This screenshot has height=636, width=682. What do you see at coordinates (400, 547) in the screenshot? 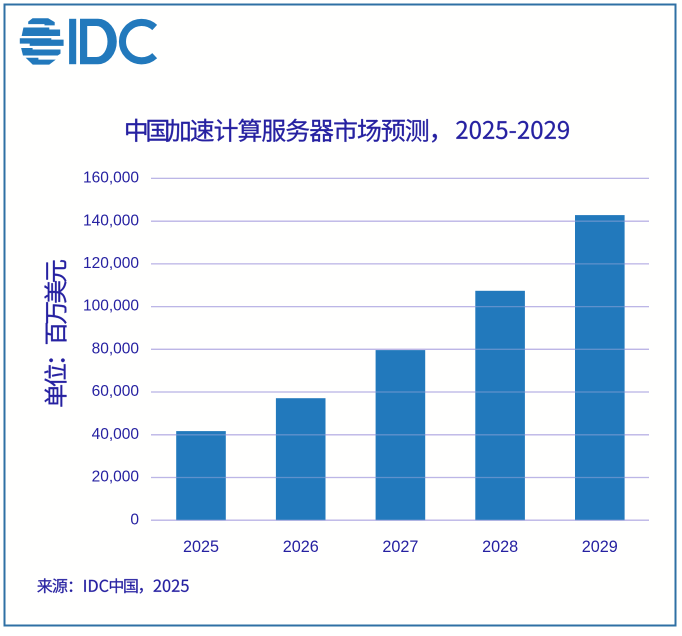
I see `svg-text: 2027` at bounding box center [400, 547].